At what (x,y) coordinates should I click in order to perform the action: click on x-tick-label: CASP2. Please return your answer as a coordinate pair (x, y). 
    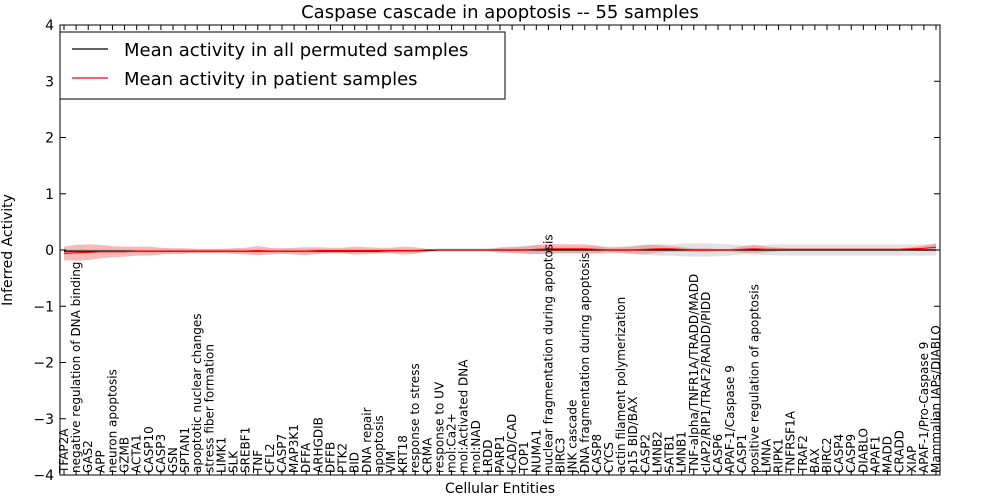
    Looking at the image, I should click on (645, 453).